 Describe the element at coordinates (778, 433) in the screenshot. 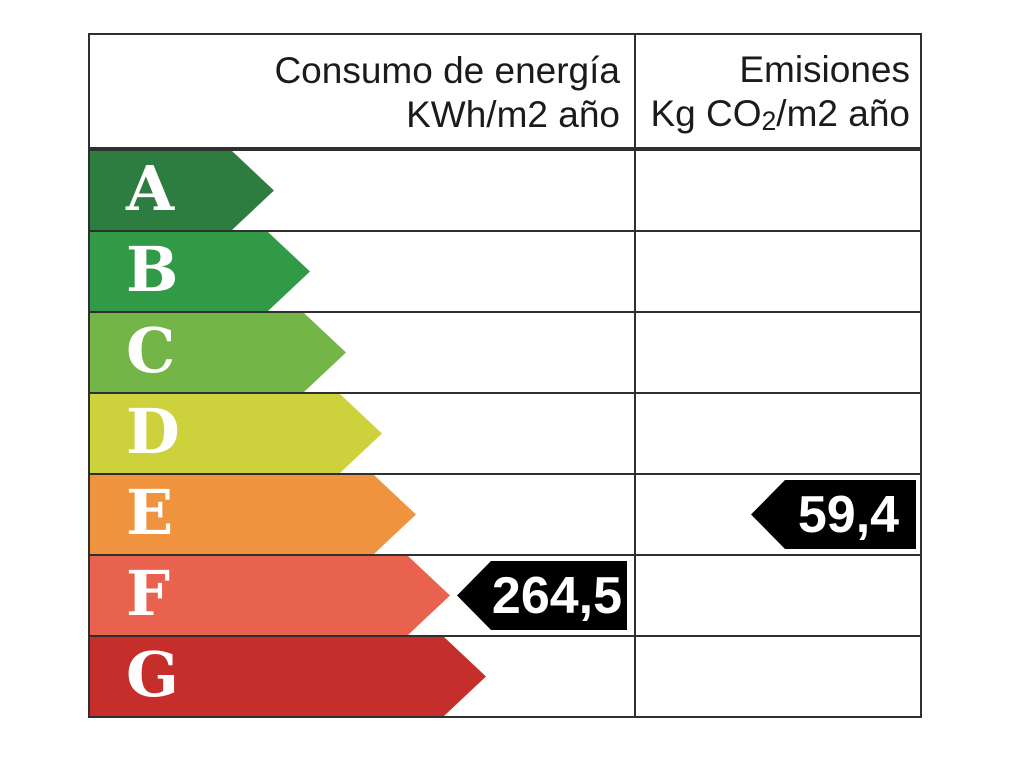

I see `rating-row-d-emissions-cell` at that location.